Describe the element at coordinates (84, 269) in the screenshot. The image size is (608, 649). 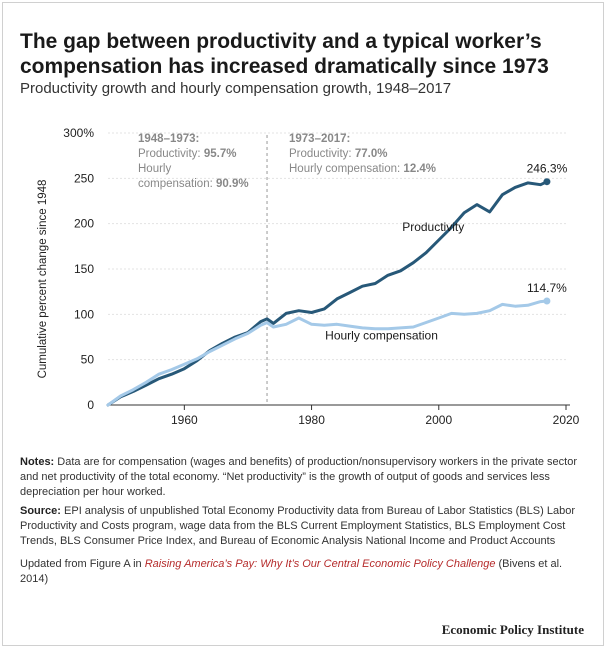
I see `y-tick-label: 150` at that location.